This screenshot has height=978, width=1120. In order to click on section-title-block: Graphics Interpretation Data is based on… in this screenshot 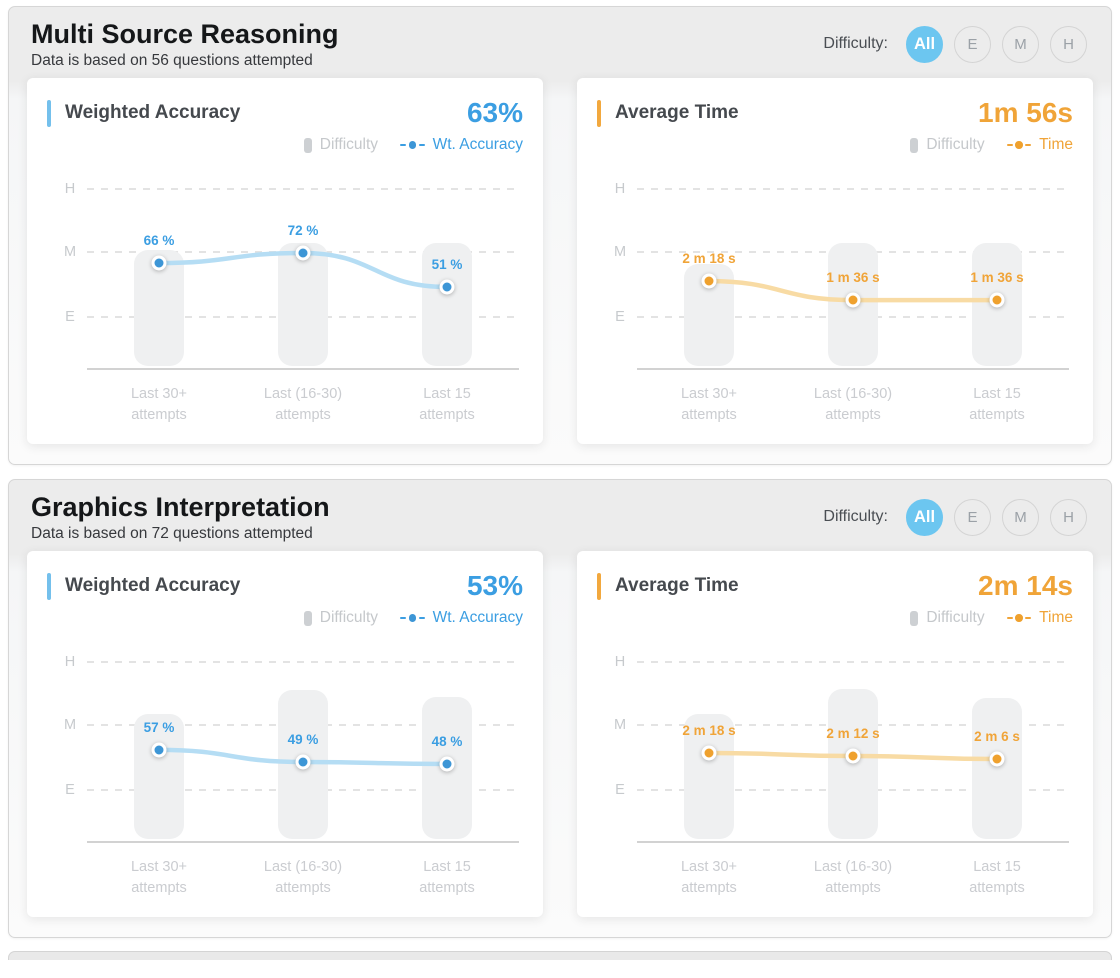, I will do `click(180, 517)`.